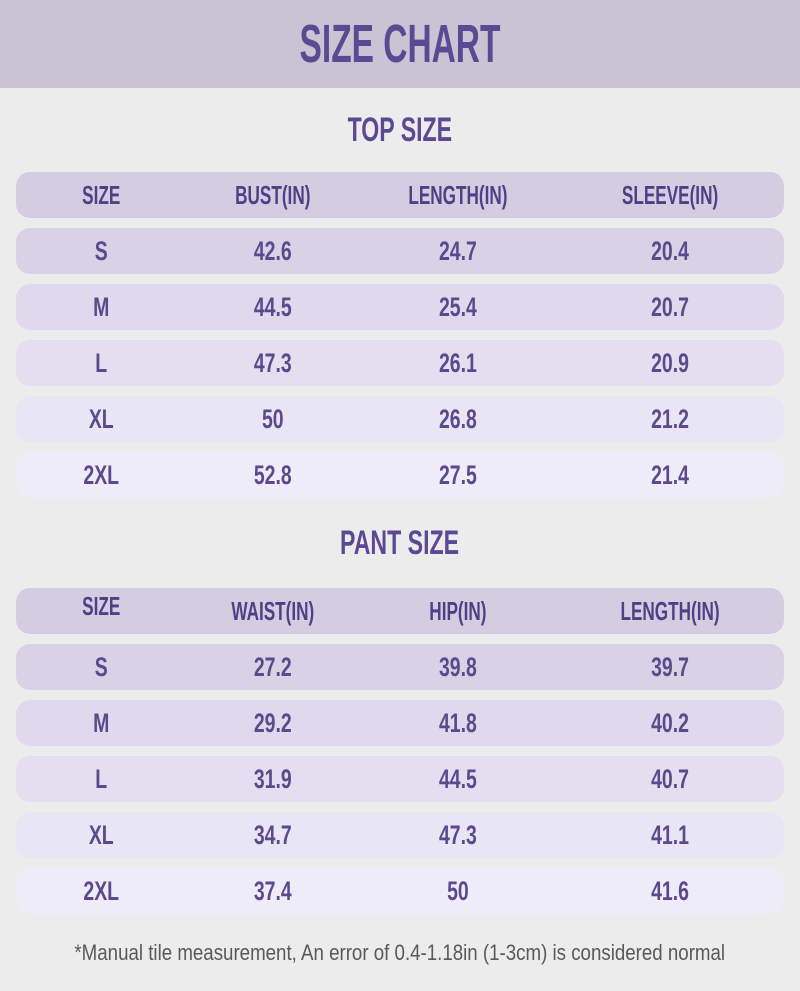 The height and width of the screenshot is (991, 800). I want to click on table-cell-value: 21.2, so click(669, 418).